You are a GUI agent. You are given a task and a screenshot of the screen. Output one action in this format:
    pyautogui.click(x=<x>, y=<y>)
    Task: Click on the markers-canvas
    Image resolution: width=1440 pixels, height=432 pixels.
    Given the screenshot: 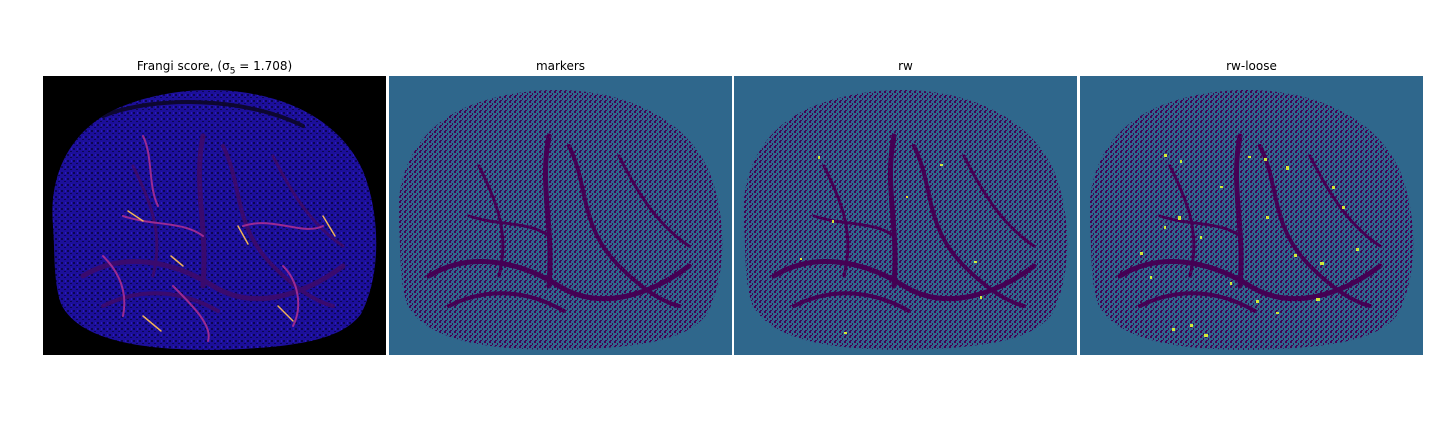 What is the action you would take?
    pyautogui.click(x=560, y=220)
    